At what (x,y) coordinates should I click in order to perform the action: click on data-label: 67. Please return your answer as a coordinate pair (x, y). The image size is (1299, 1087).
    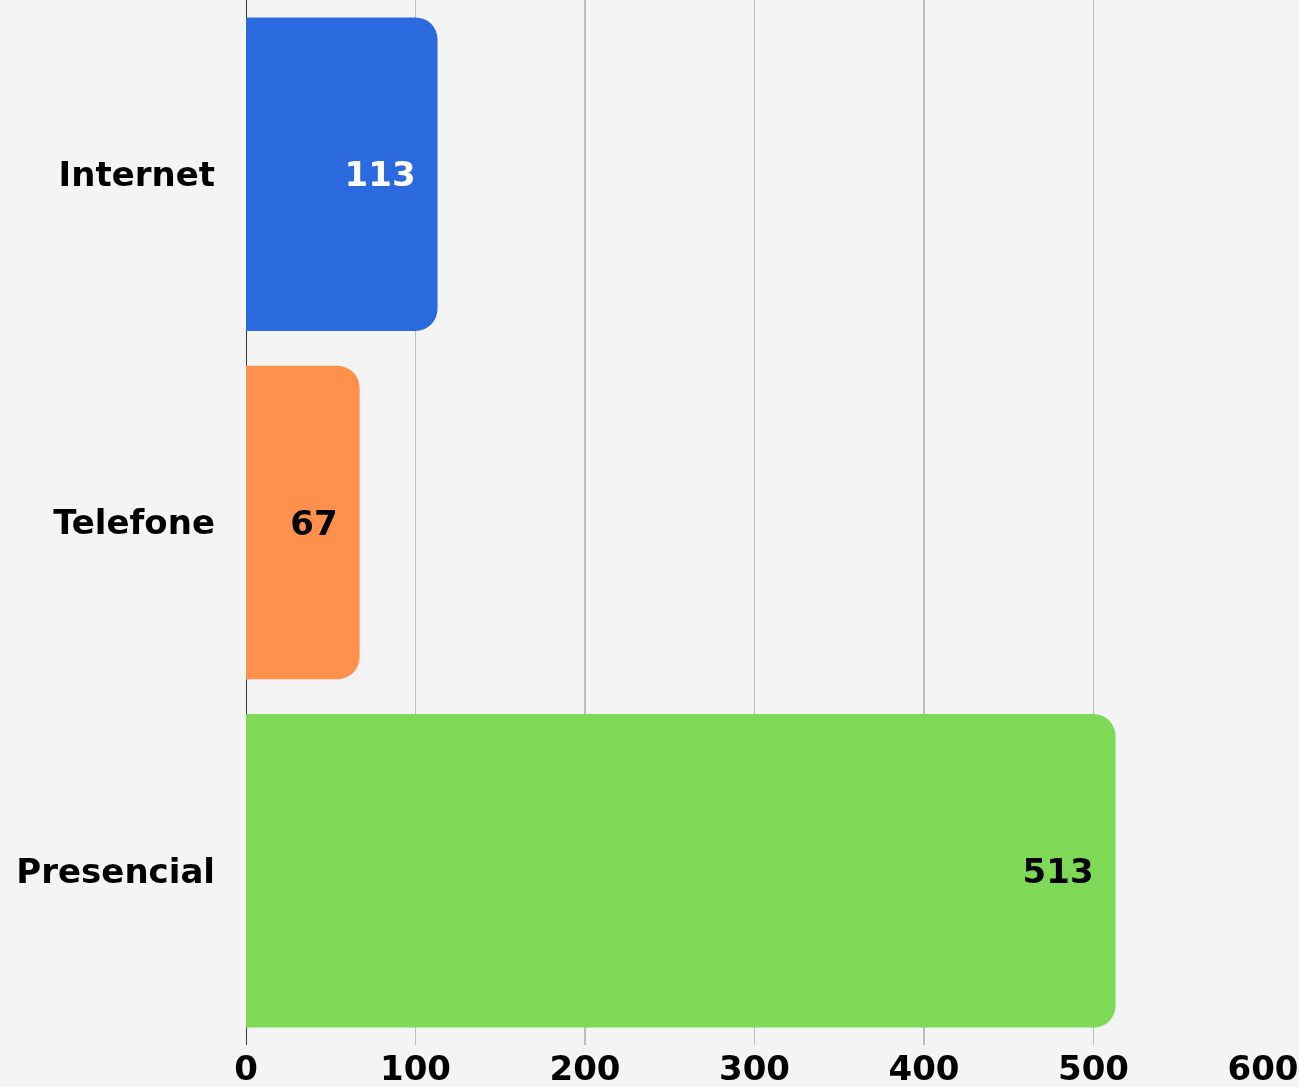
    Looking at the image, I should click on (314, 522).